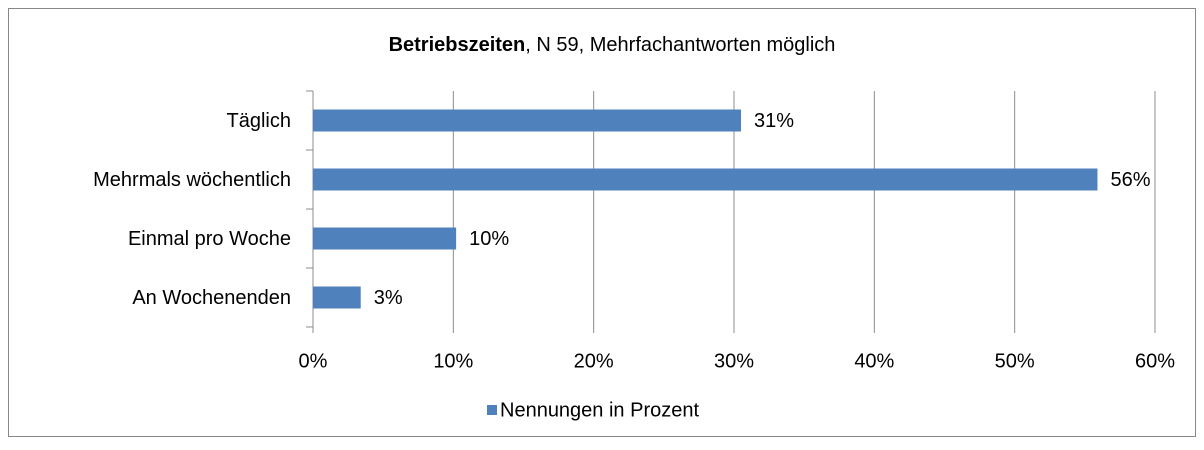 The height and width of the screenshot is (450, 1204). Describe the element at coordinates (209, 239) in the screenshot. I see `y-tick-label: Einmal pro Woche` at that location.